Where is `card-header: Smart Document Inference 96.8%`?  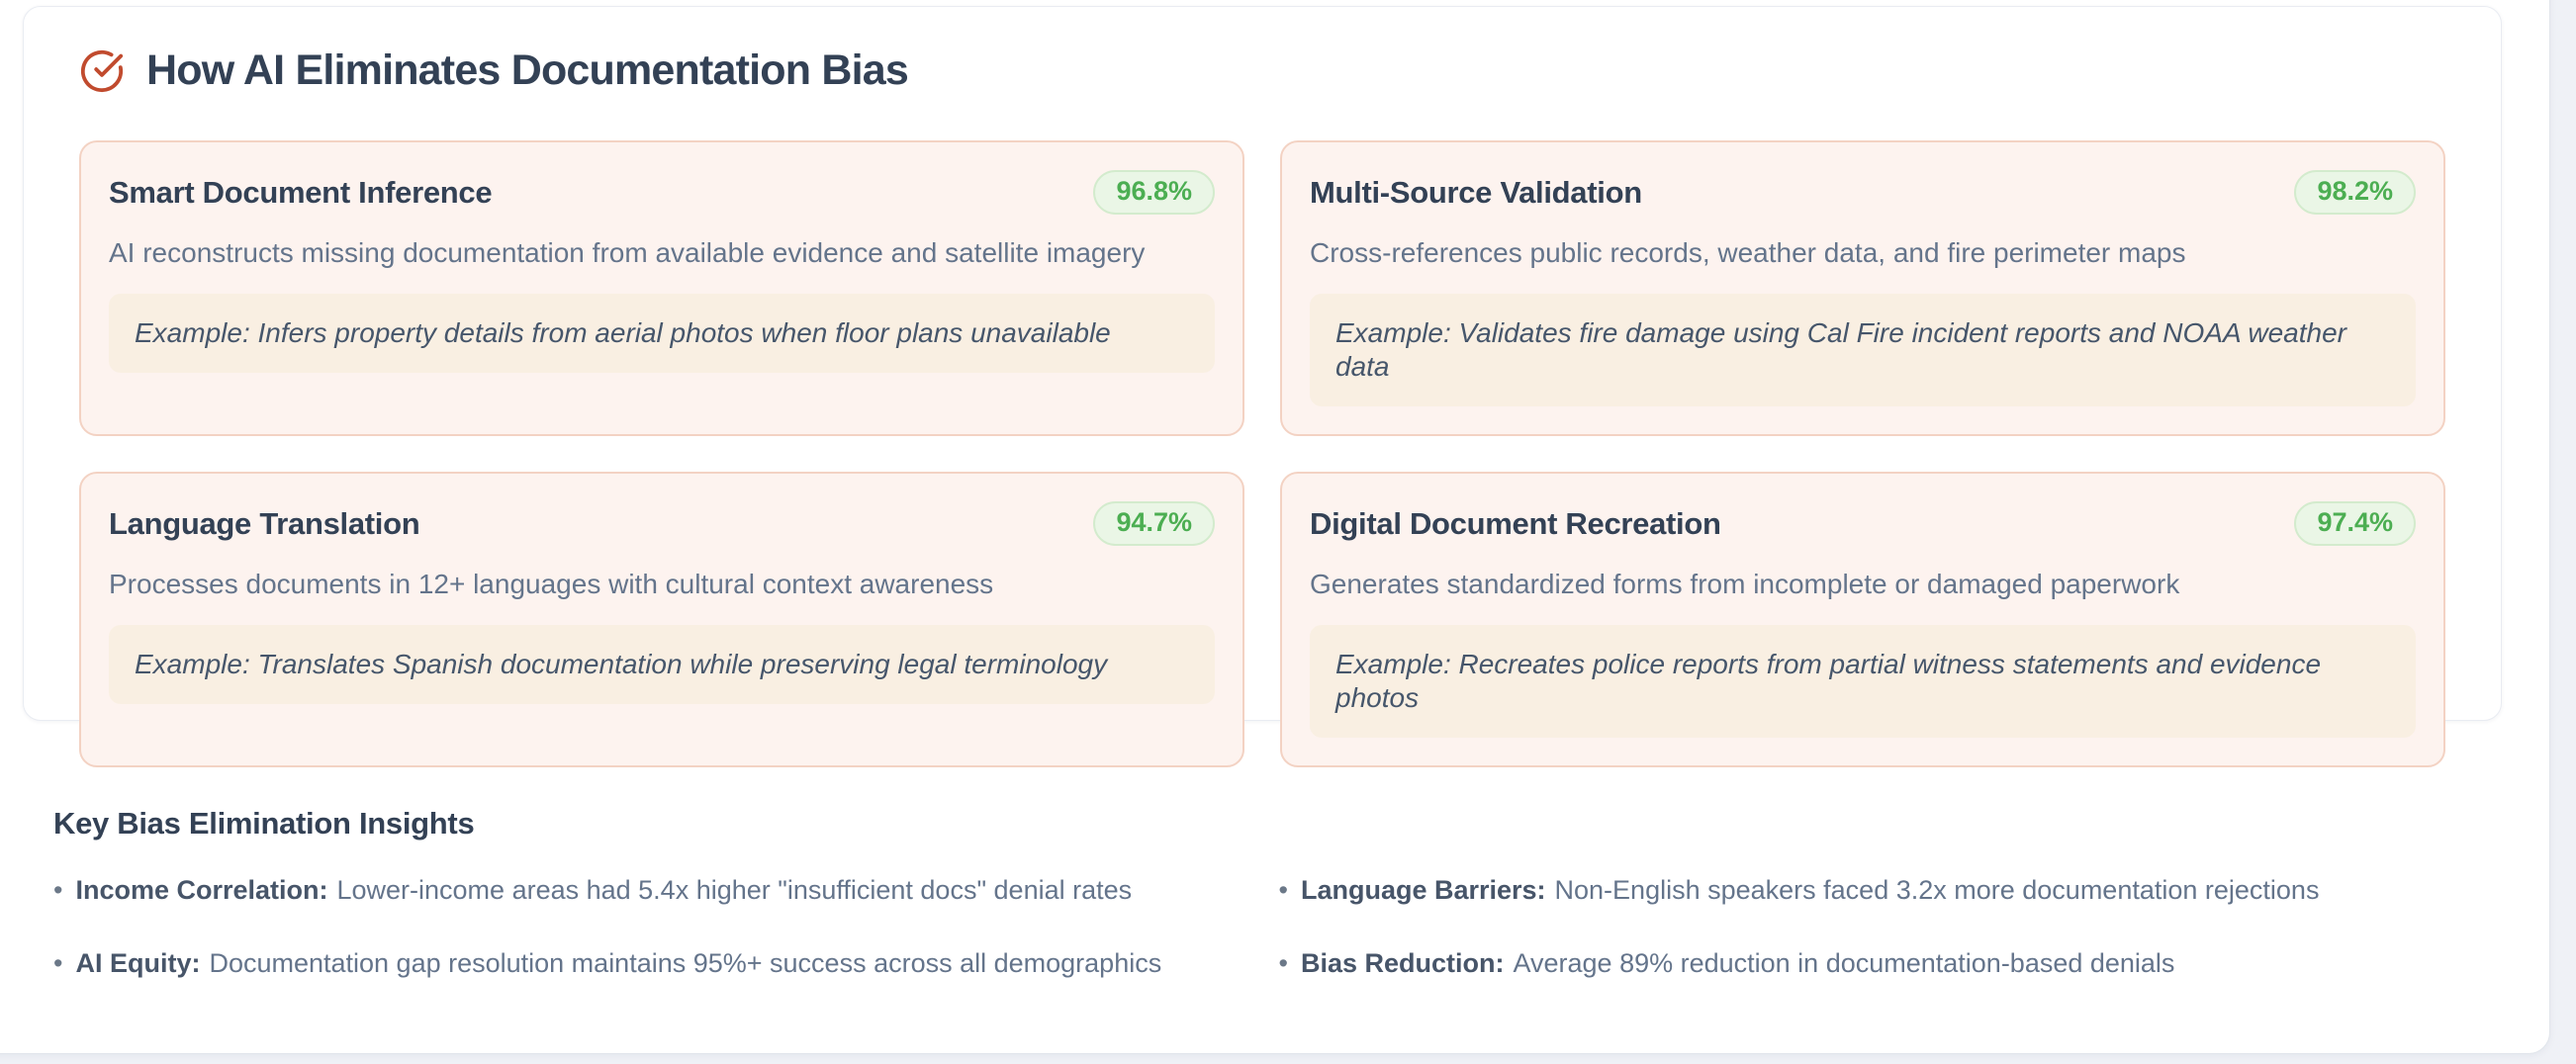 card-header: Smart Document Inference 96.8% is located at coordinates (662, 192).